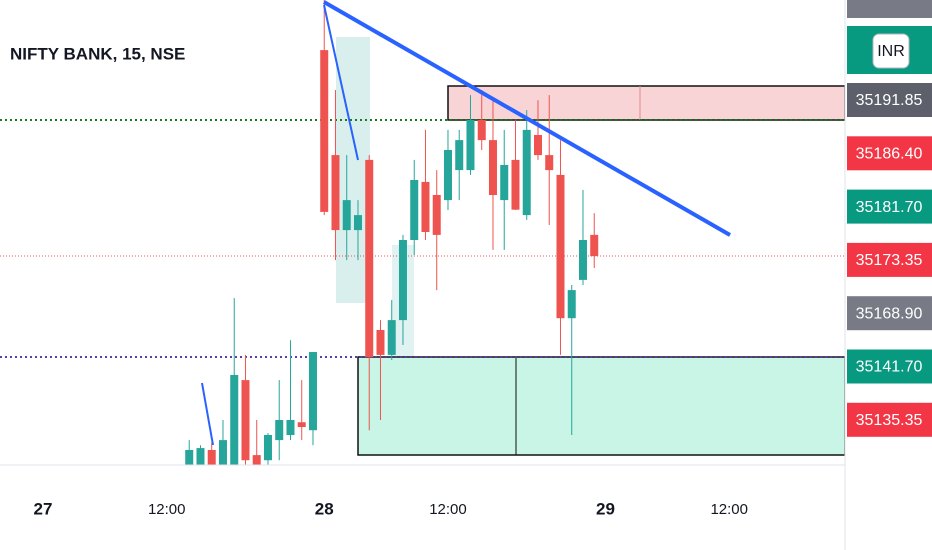 The width and height of the screenshot is (932, 550). I want to click on currency-button, so click(891, 51).